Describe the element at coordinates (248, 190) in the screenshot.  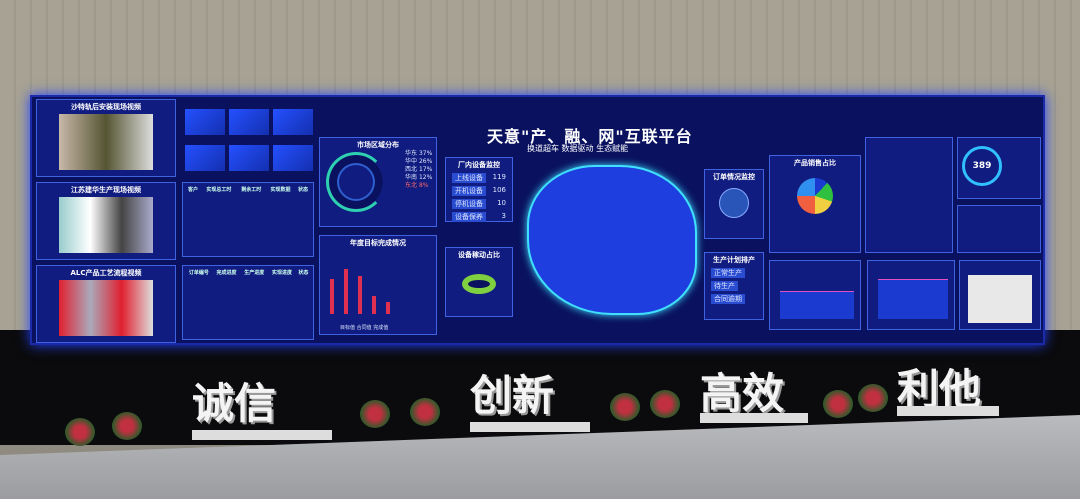
I see `customer-table: 客户 实现总工时 剩余工时 实现数据 状态` at that location.